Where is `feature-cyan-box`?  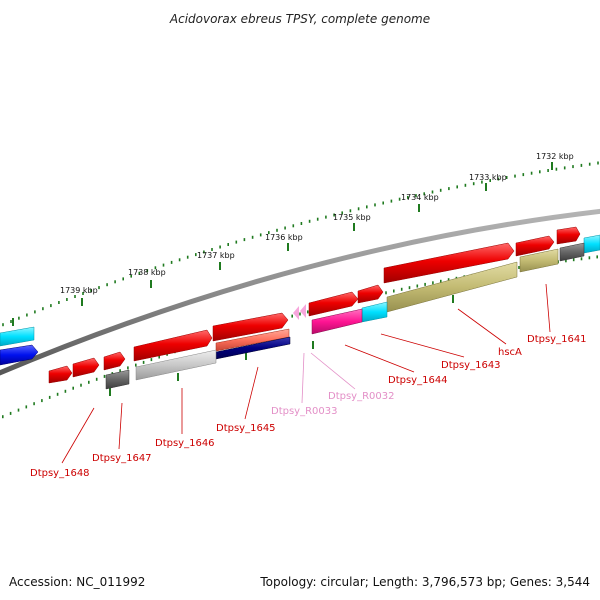 feature-cyan-box is located at coordinates (374, 312).